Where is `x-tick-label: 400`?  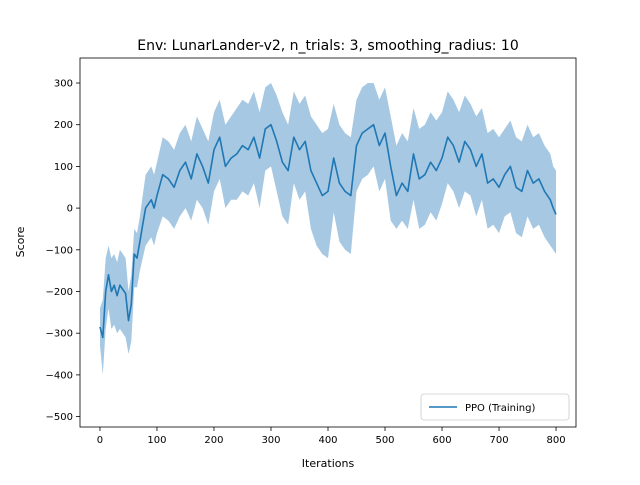
x-tick-label: 400 is located at coordinates (327, 440).